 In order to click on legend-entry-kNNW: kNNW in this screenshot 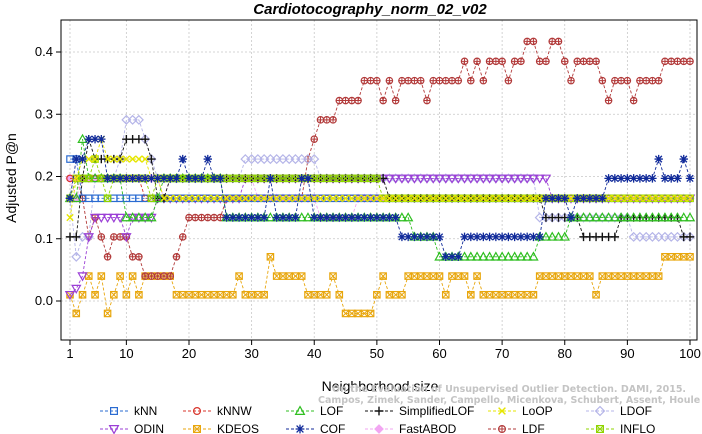, I will do `click(217, 411)`.